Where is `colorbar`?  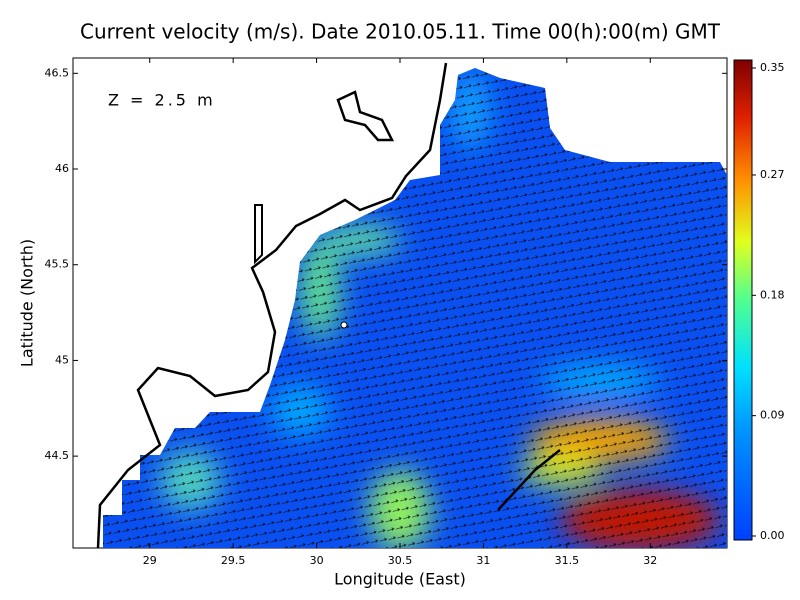
colorbar is located at coordinates (743, 300).